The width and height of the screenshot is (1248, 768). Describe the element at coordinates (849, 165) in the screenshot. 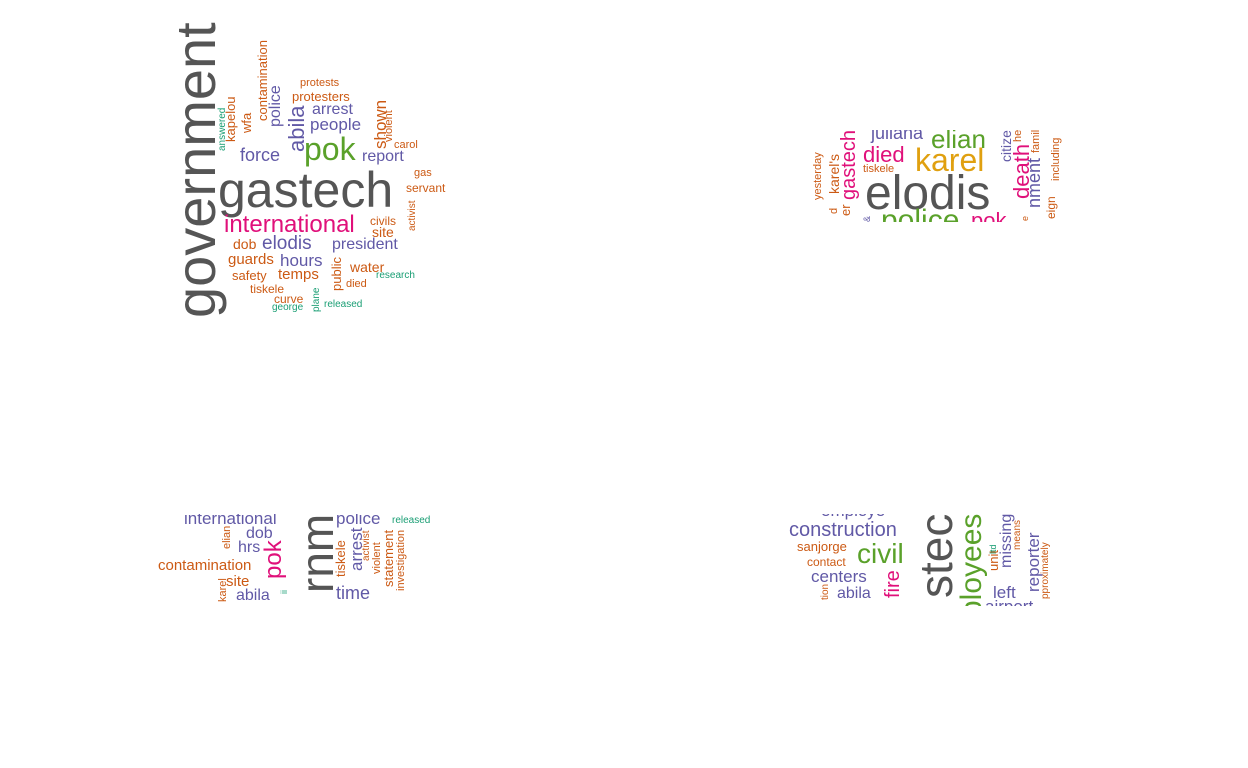

I see `word-cloud-2: gastech` at that location.